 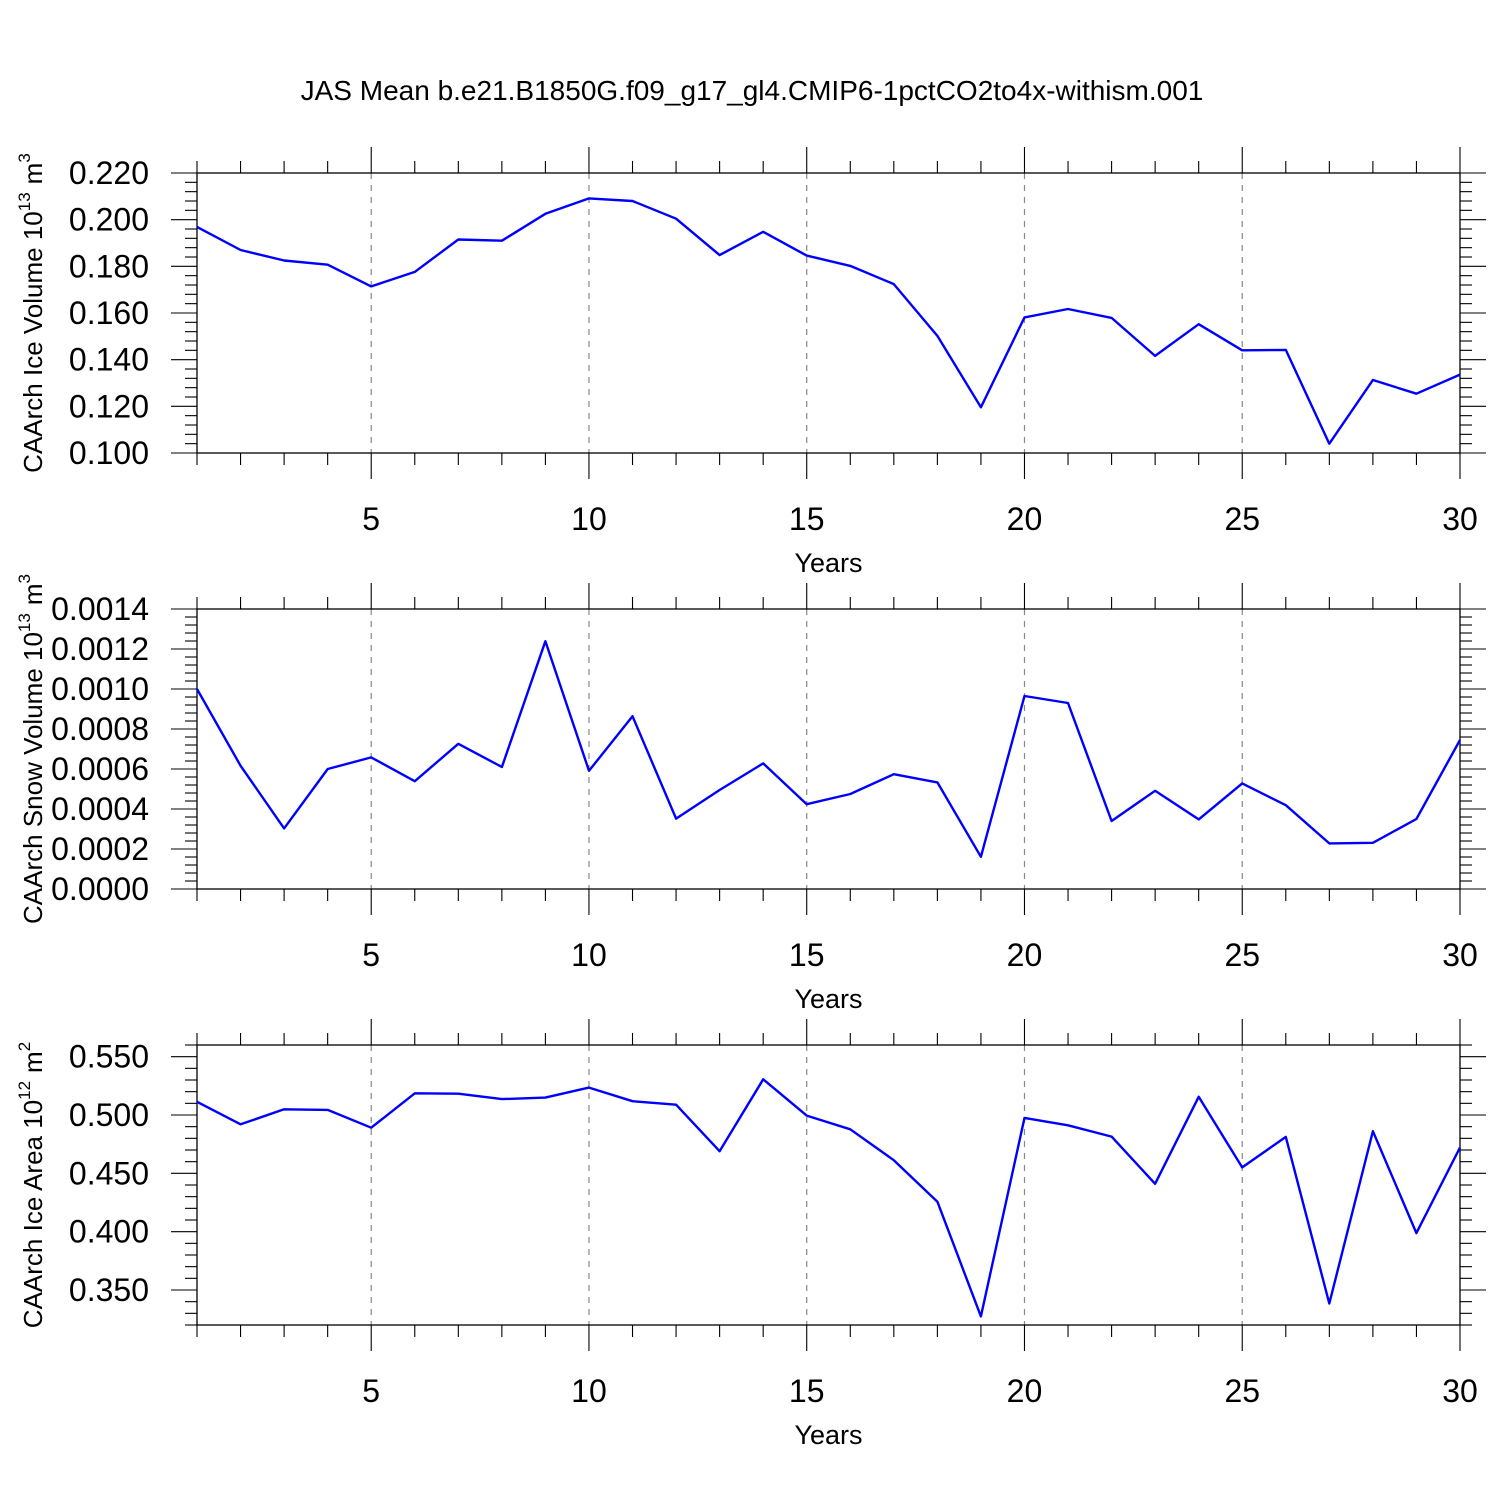 I want to click on y-tick-label: 0.200, so click(x=109, y=220).